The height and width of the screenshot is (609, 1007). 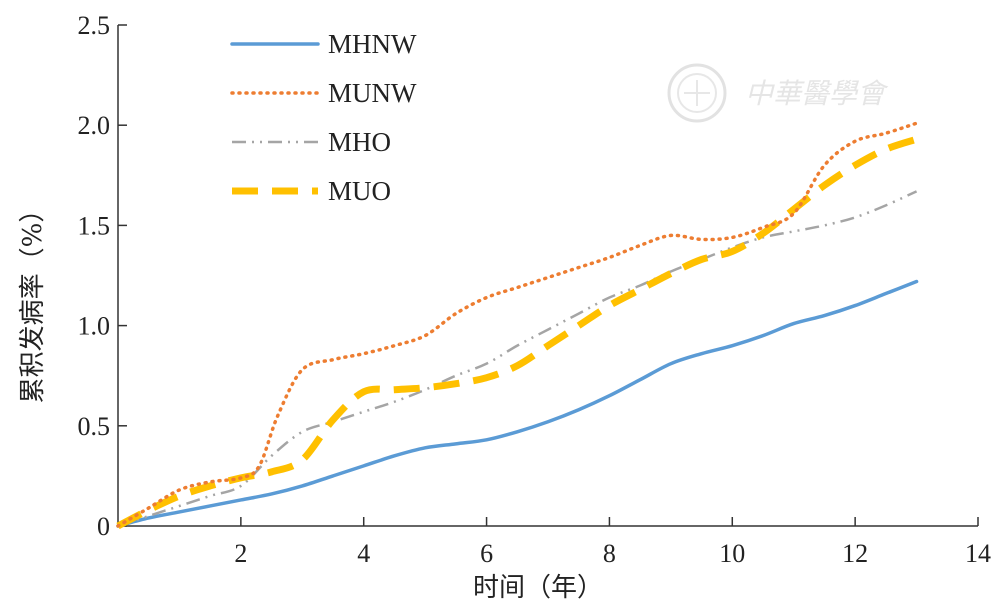 I want to click on y-axis-title: 累积发病率（%）, so click(x=33, y=300).